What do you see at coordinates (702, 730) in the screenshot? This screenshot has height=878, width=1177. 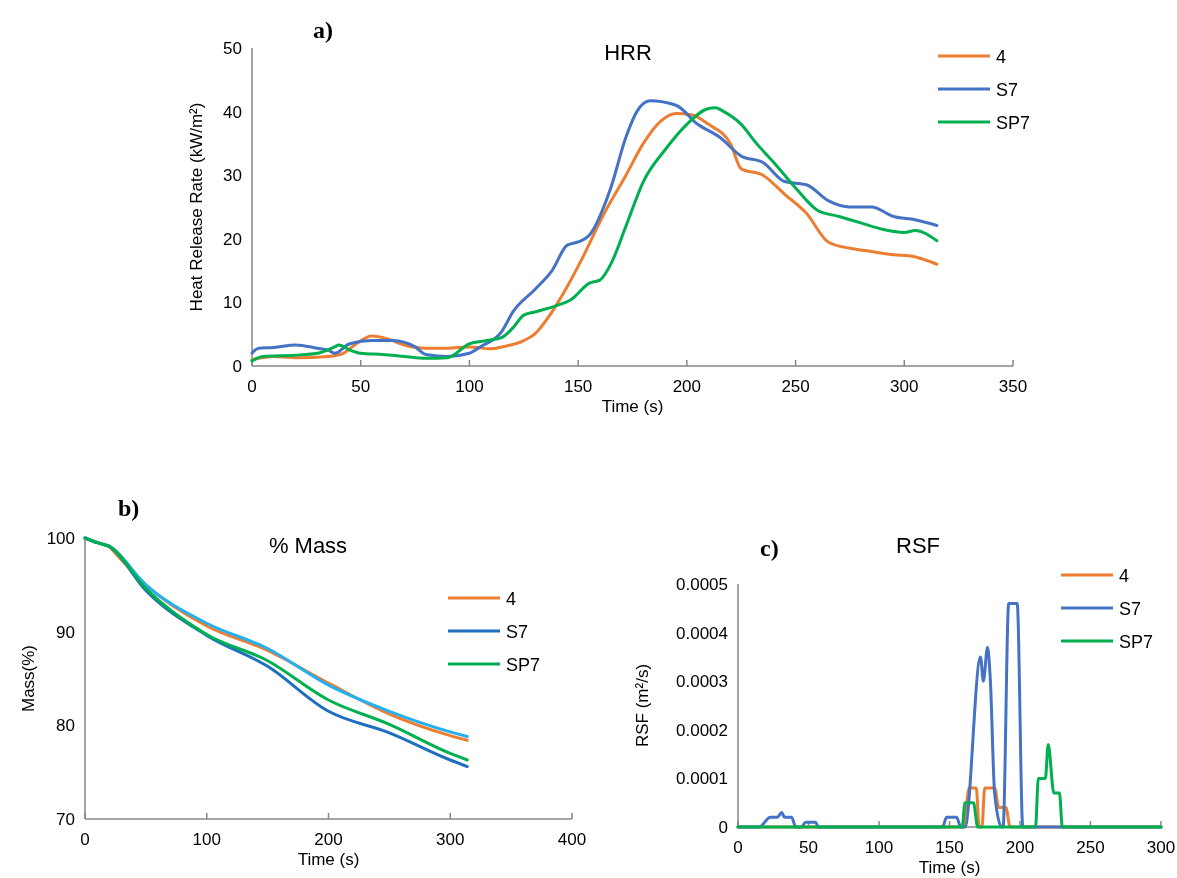 I see `y-tick-label: 0.0002` at bounding box center [702, 730].